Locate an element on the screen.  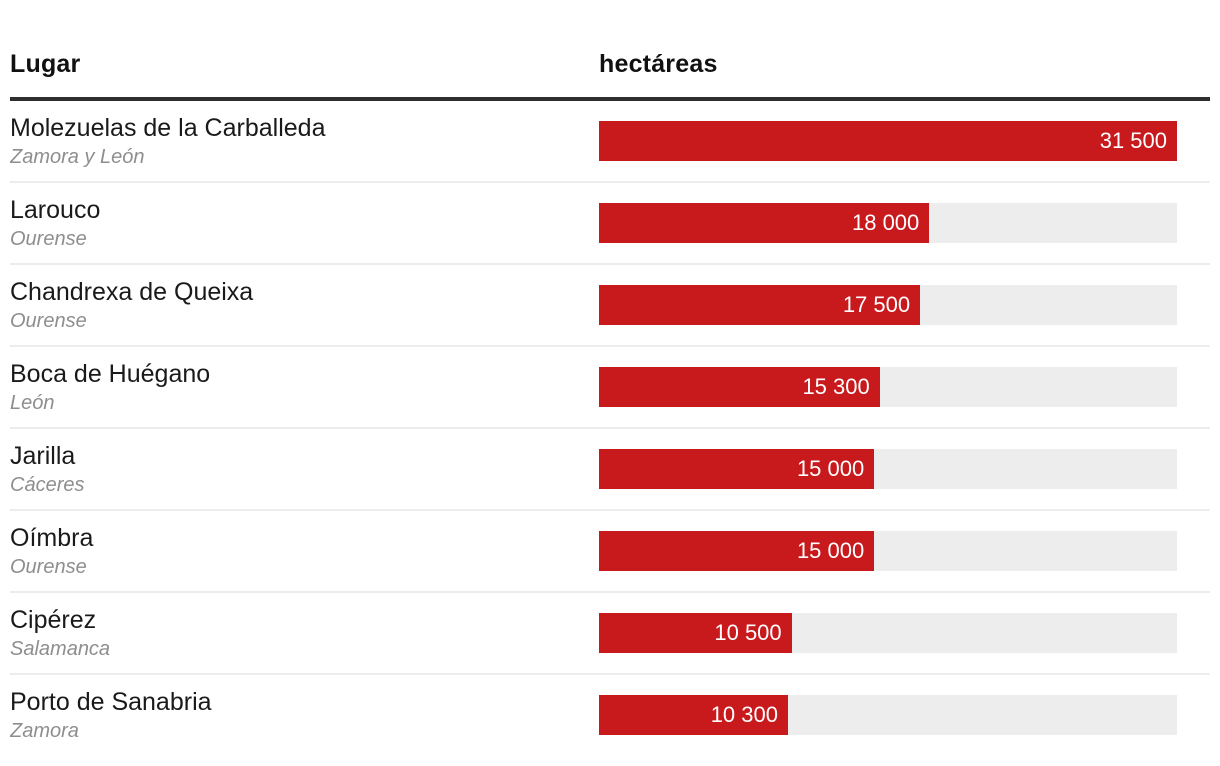
place-cell: Chandrexa de Queixa Ourense is located at coordinates (304, 305).